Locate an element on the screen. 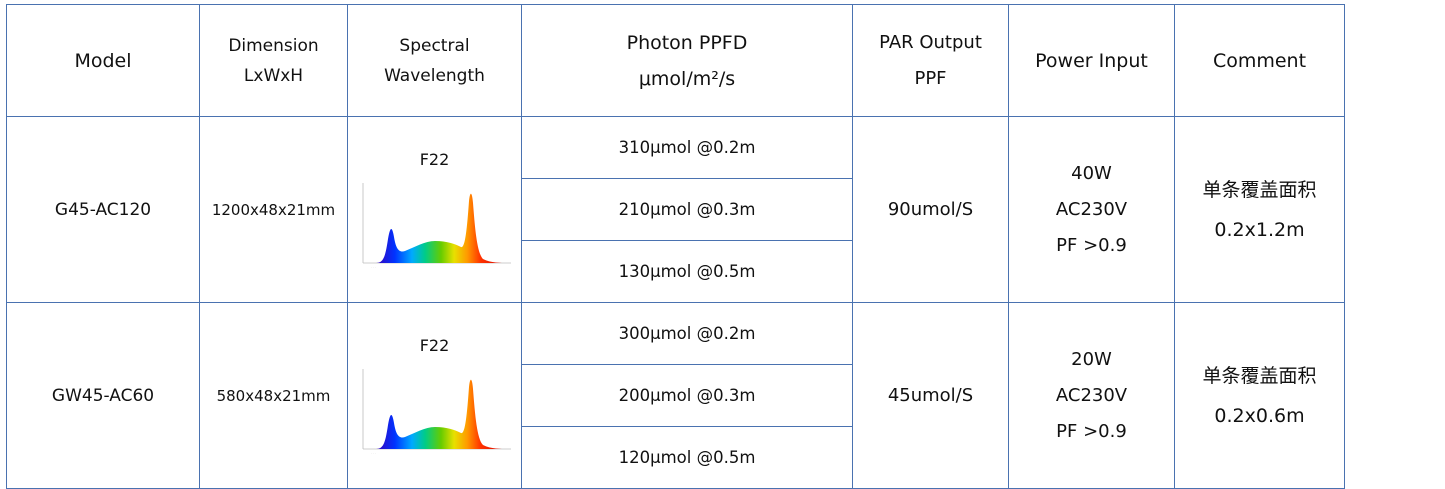  ppfd-cell: 120μmol @0.5m is located at coordinates (687, 457).